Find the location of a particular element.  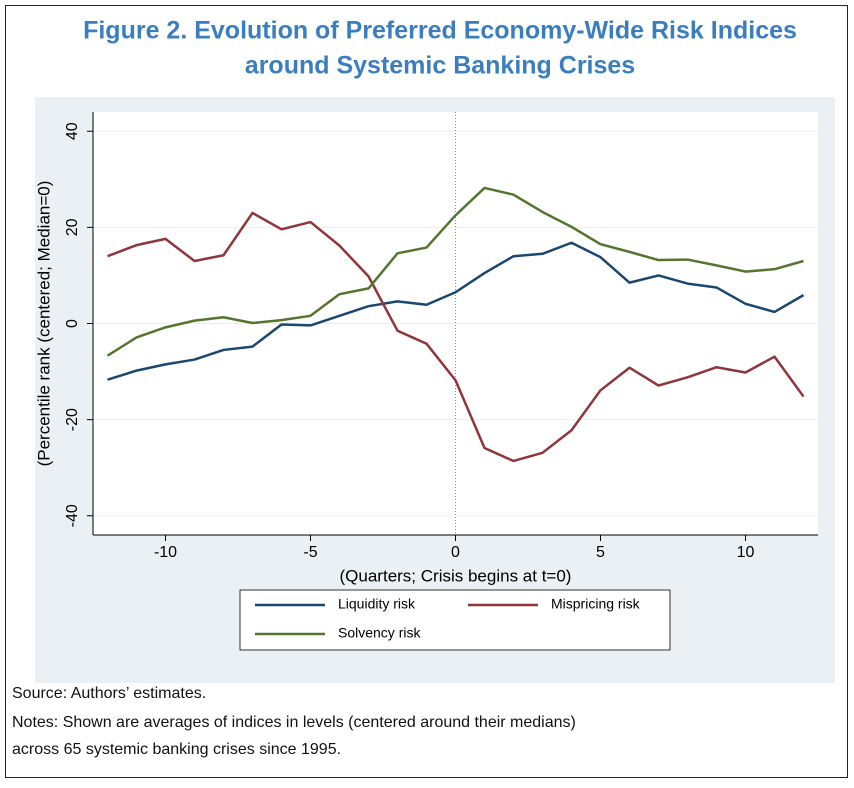

legend-label: Solvency risk is located at coordinates (379, 633).